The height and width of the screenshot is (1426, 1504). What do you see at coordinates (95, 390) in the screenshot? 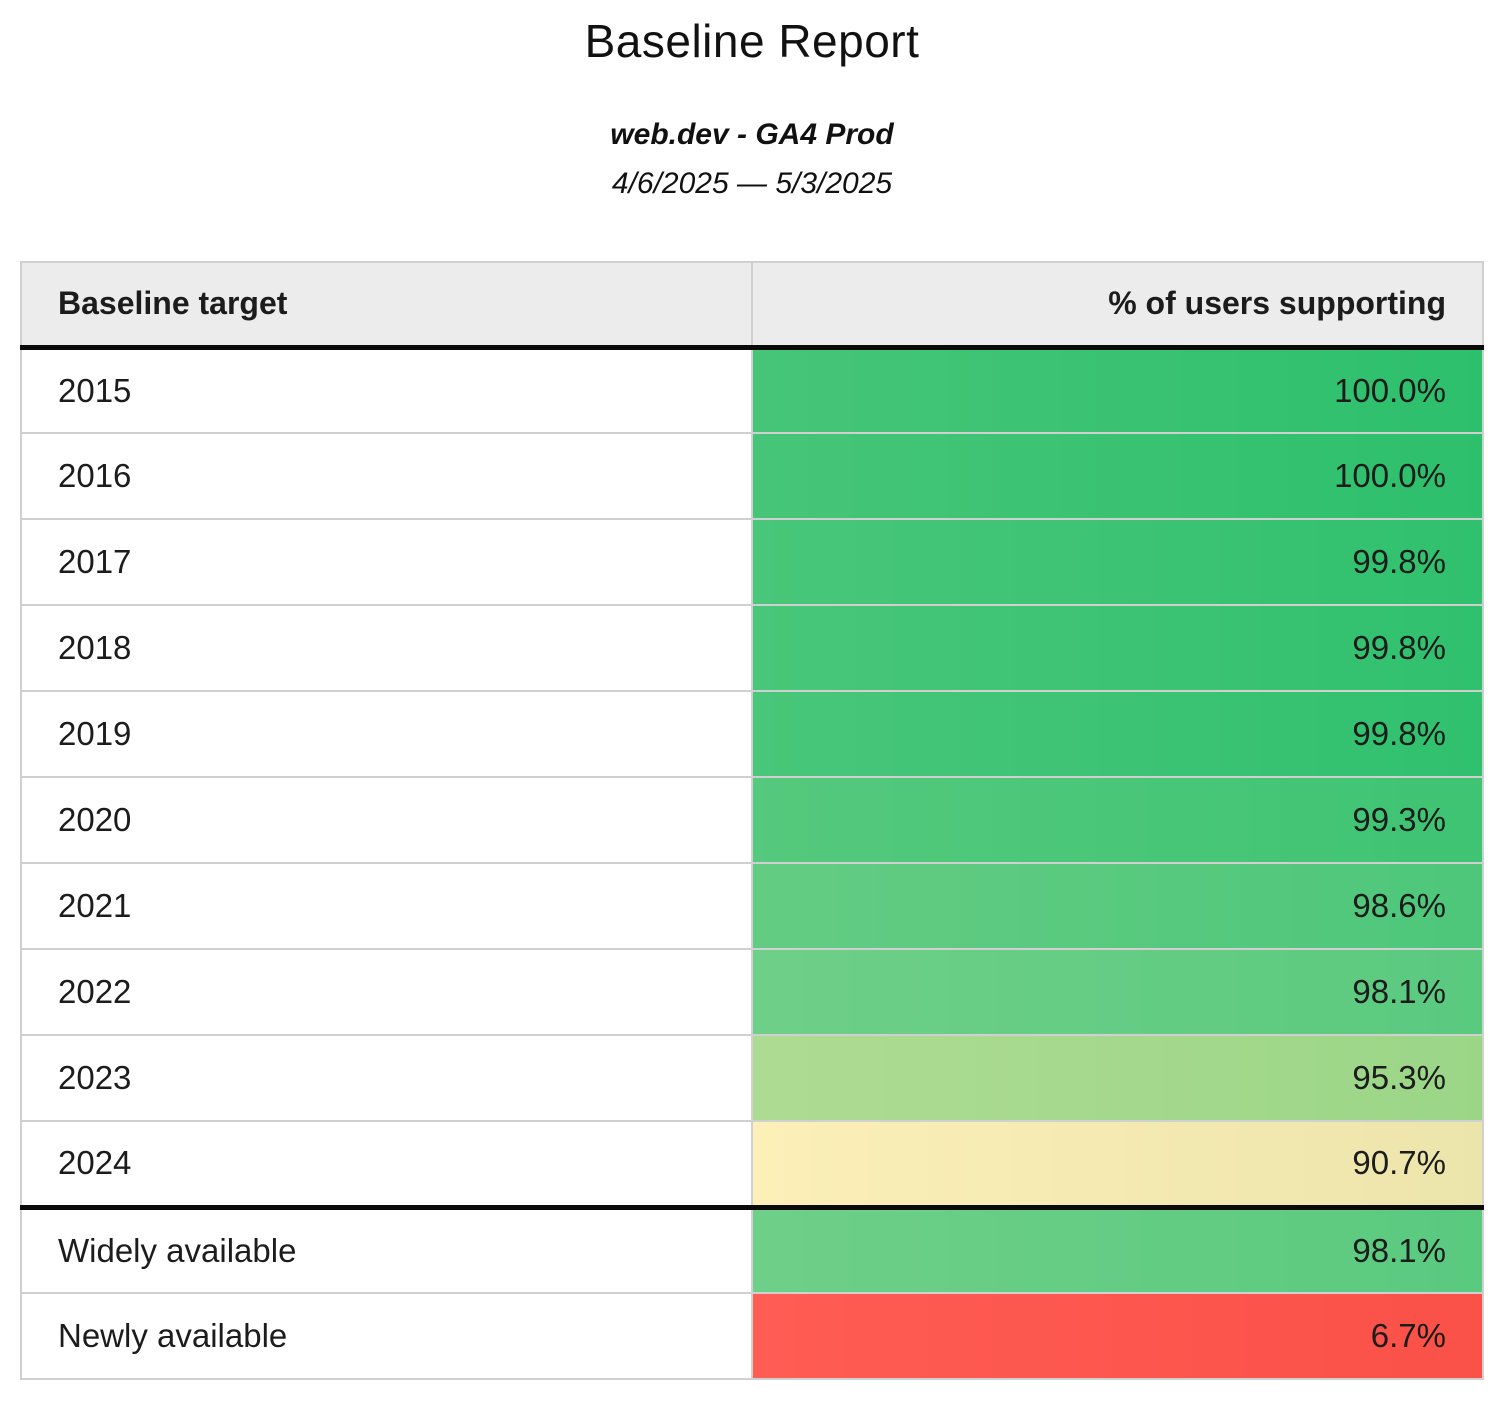
I see `baseline-target-label: 2015` at bounding box center [95, 390].